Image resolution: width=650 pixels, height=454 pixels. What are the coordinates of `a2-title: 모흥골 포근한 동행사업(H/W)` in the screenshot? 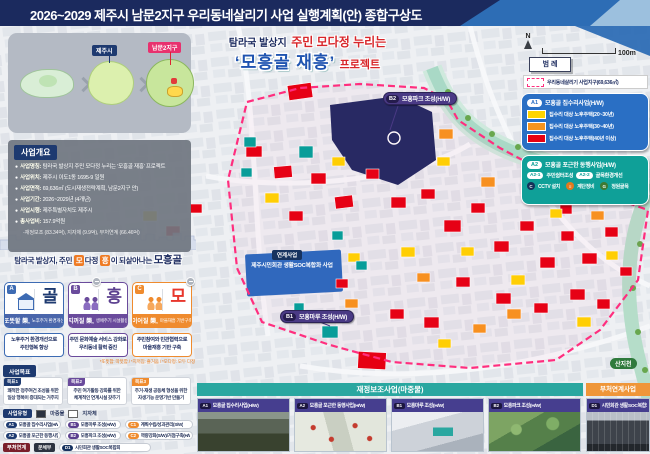 It's located at (580, 166).